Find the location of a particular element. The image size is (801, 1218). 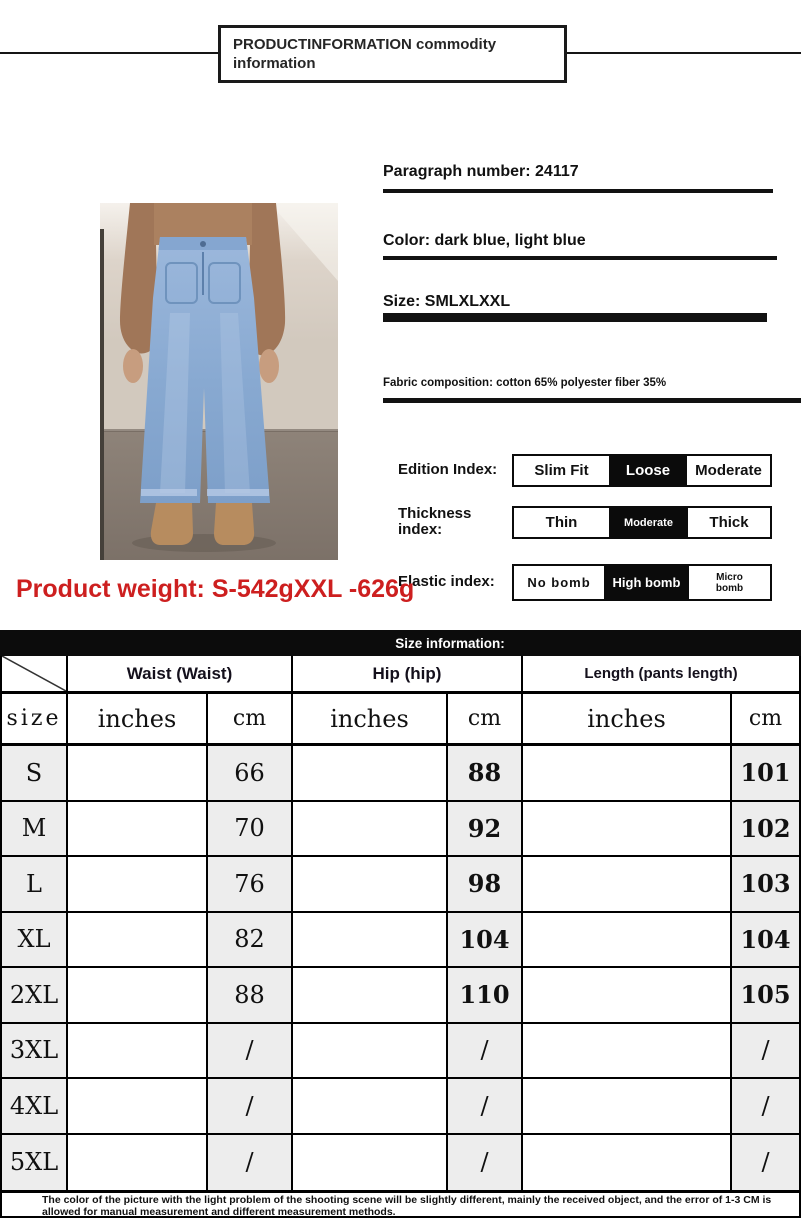

size-row-label: 3XL is located at coordinates (35, 1051).